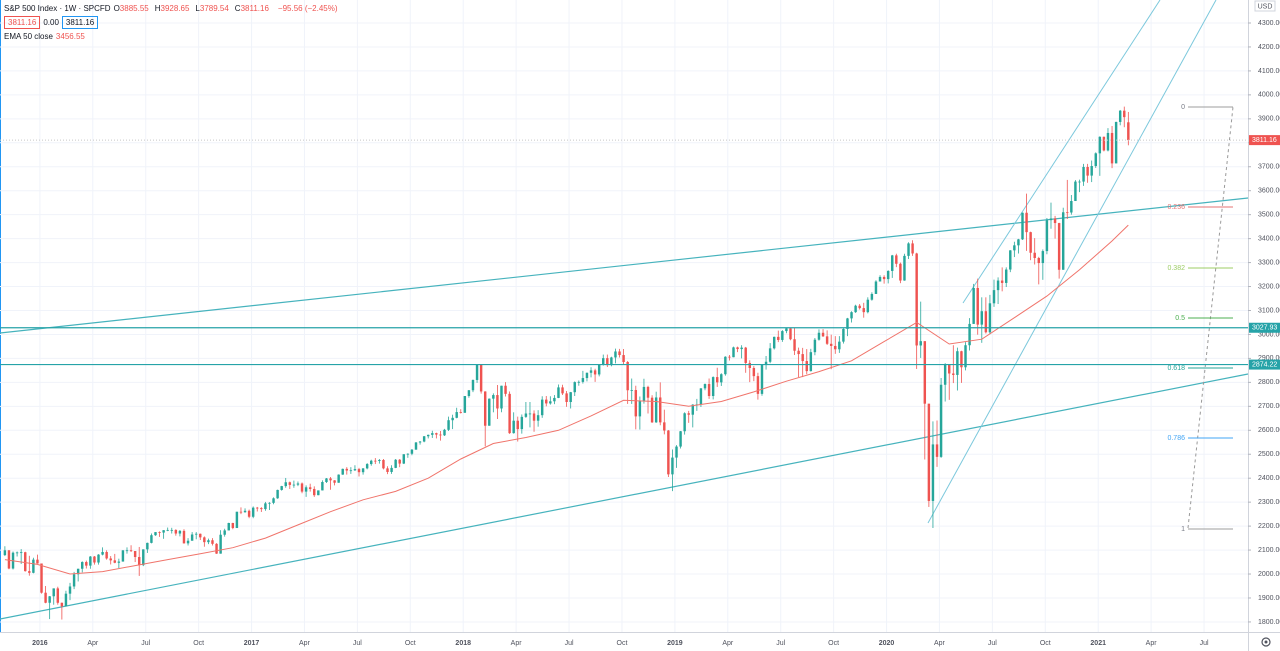  I want to click on x-tick-label: 2021, so click(1098, 643).